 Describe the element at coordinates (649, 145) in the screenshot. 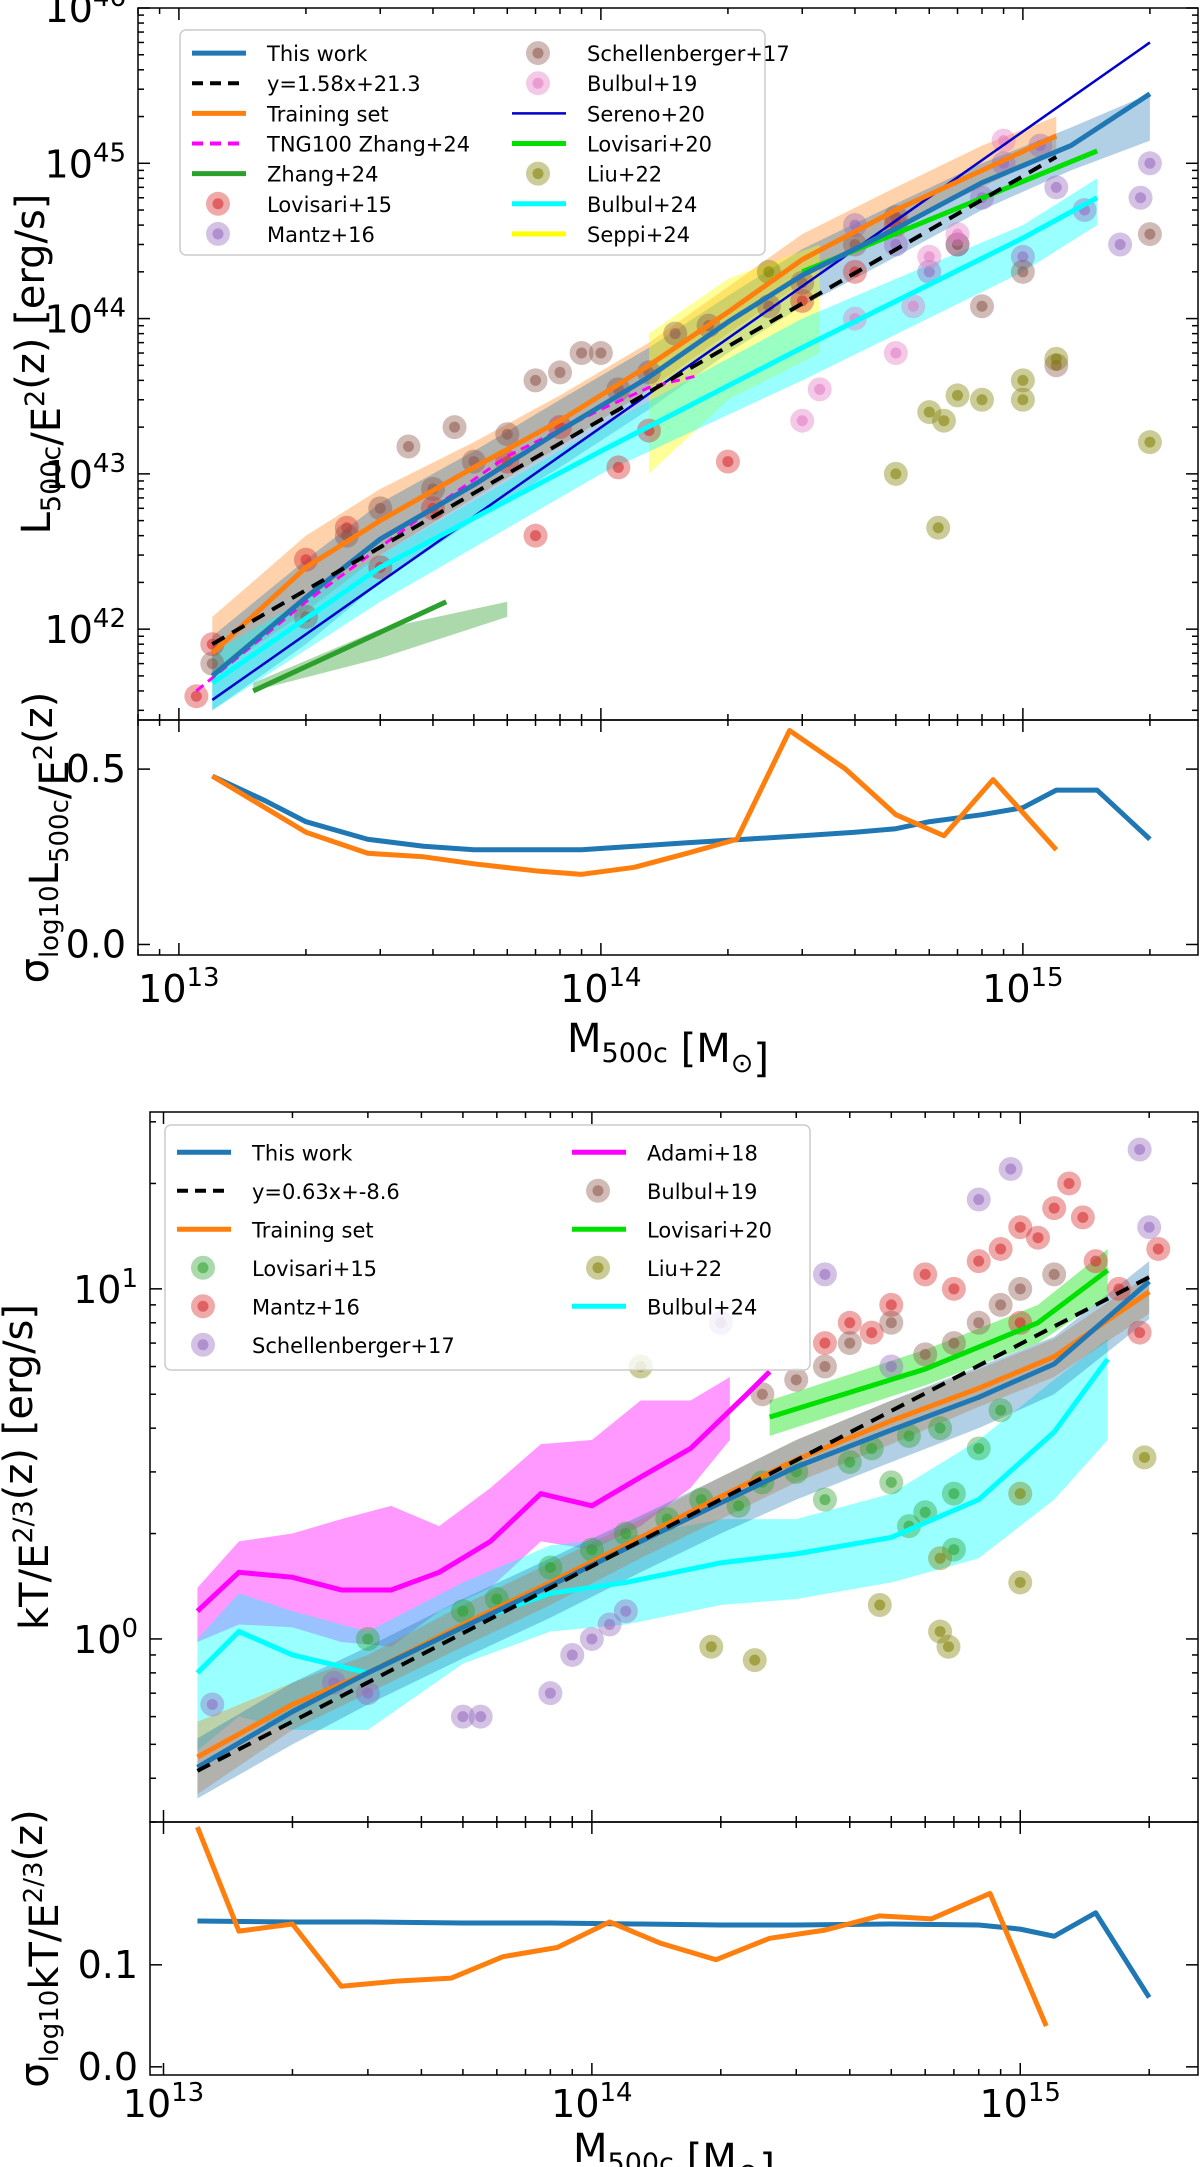

I see `legend-label: Lovisari+20` at that location.